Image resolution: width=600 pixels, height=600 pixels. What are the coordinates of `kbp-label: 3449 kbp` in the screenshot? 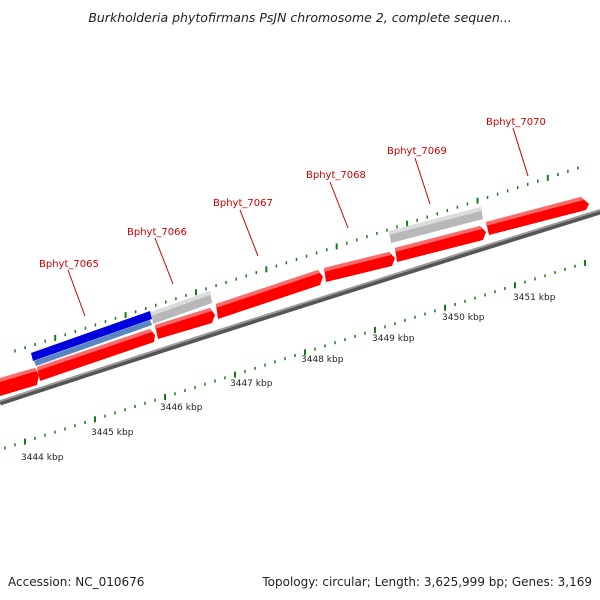 It's located at (393, 339).